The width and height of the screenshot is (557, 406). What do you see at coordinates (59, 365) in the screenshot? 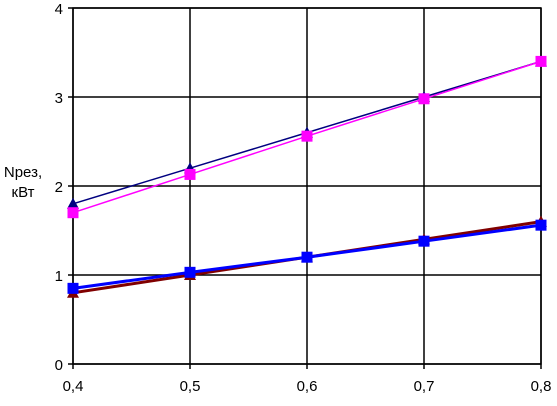
I see `y-tick-label: 0` at bounding box center [59, 365].